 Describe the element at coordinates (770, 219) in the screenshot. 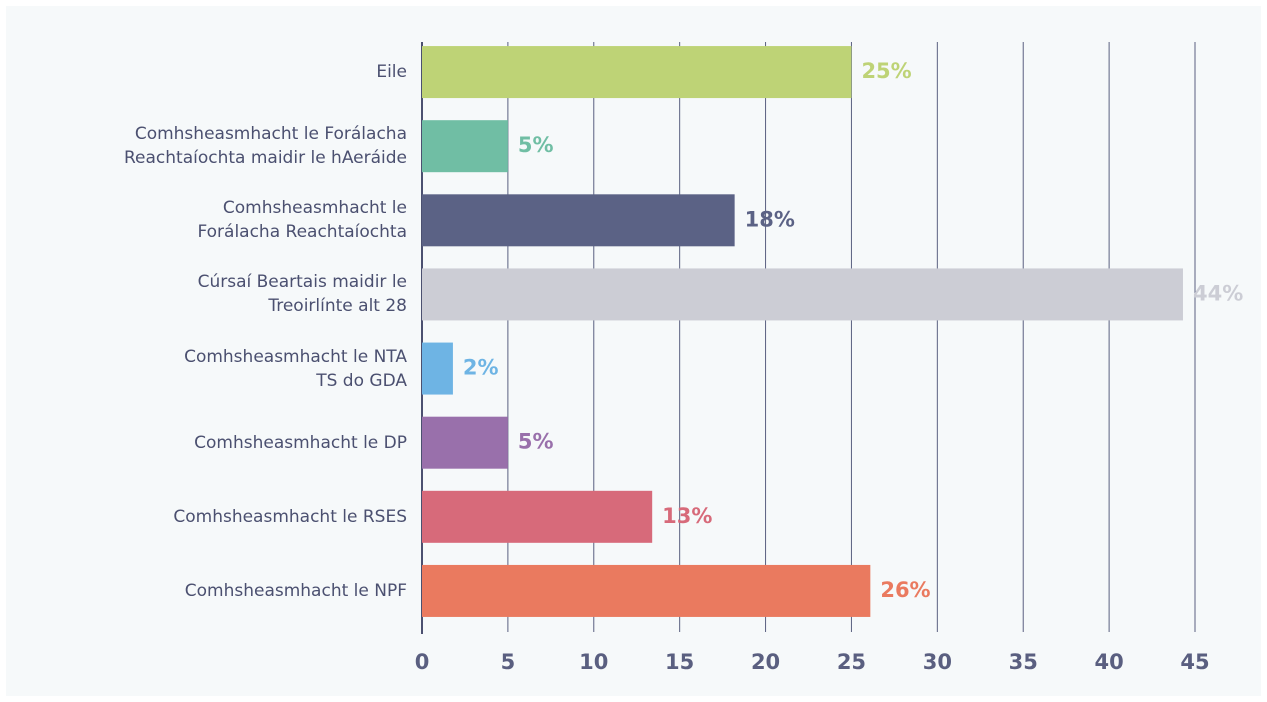

I see `value-label: 18%` at that location.